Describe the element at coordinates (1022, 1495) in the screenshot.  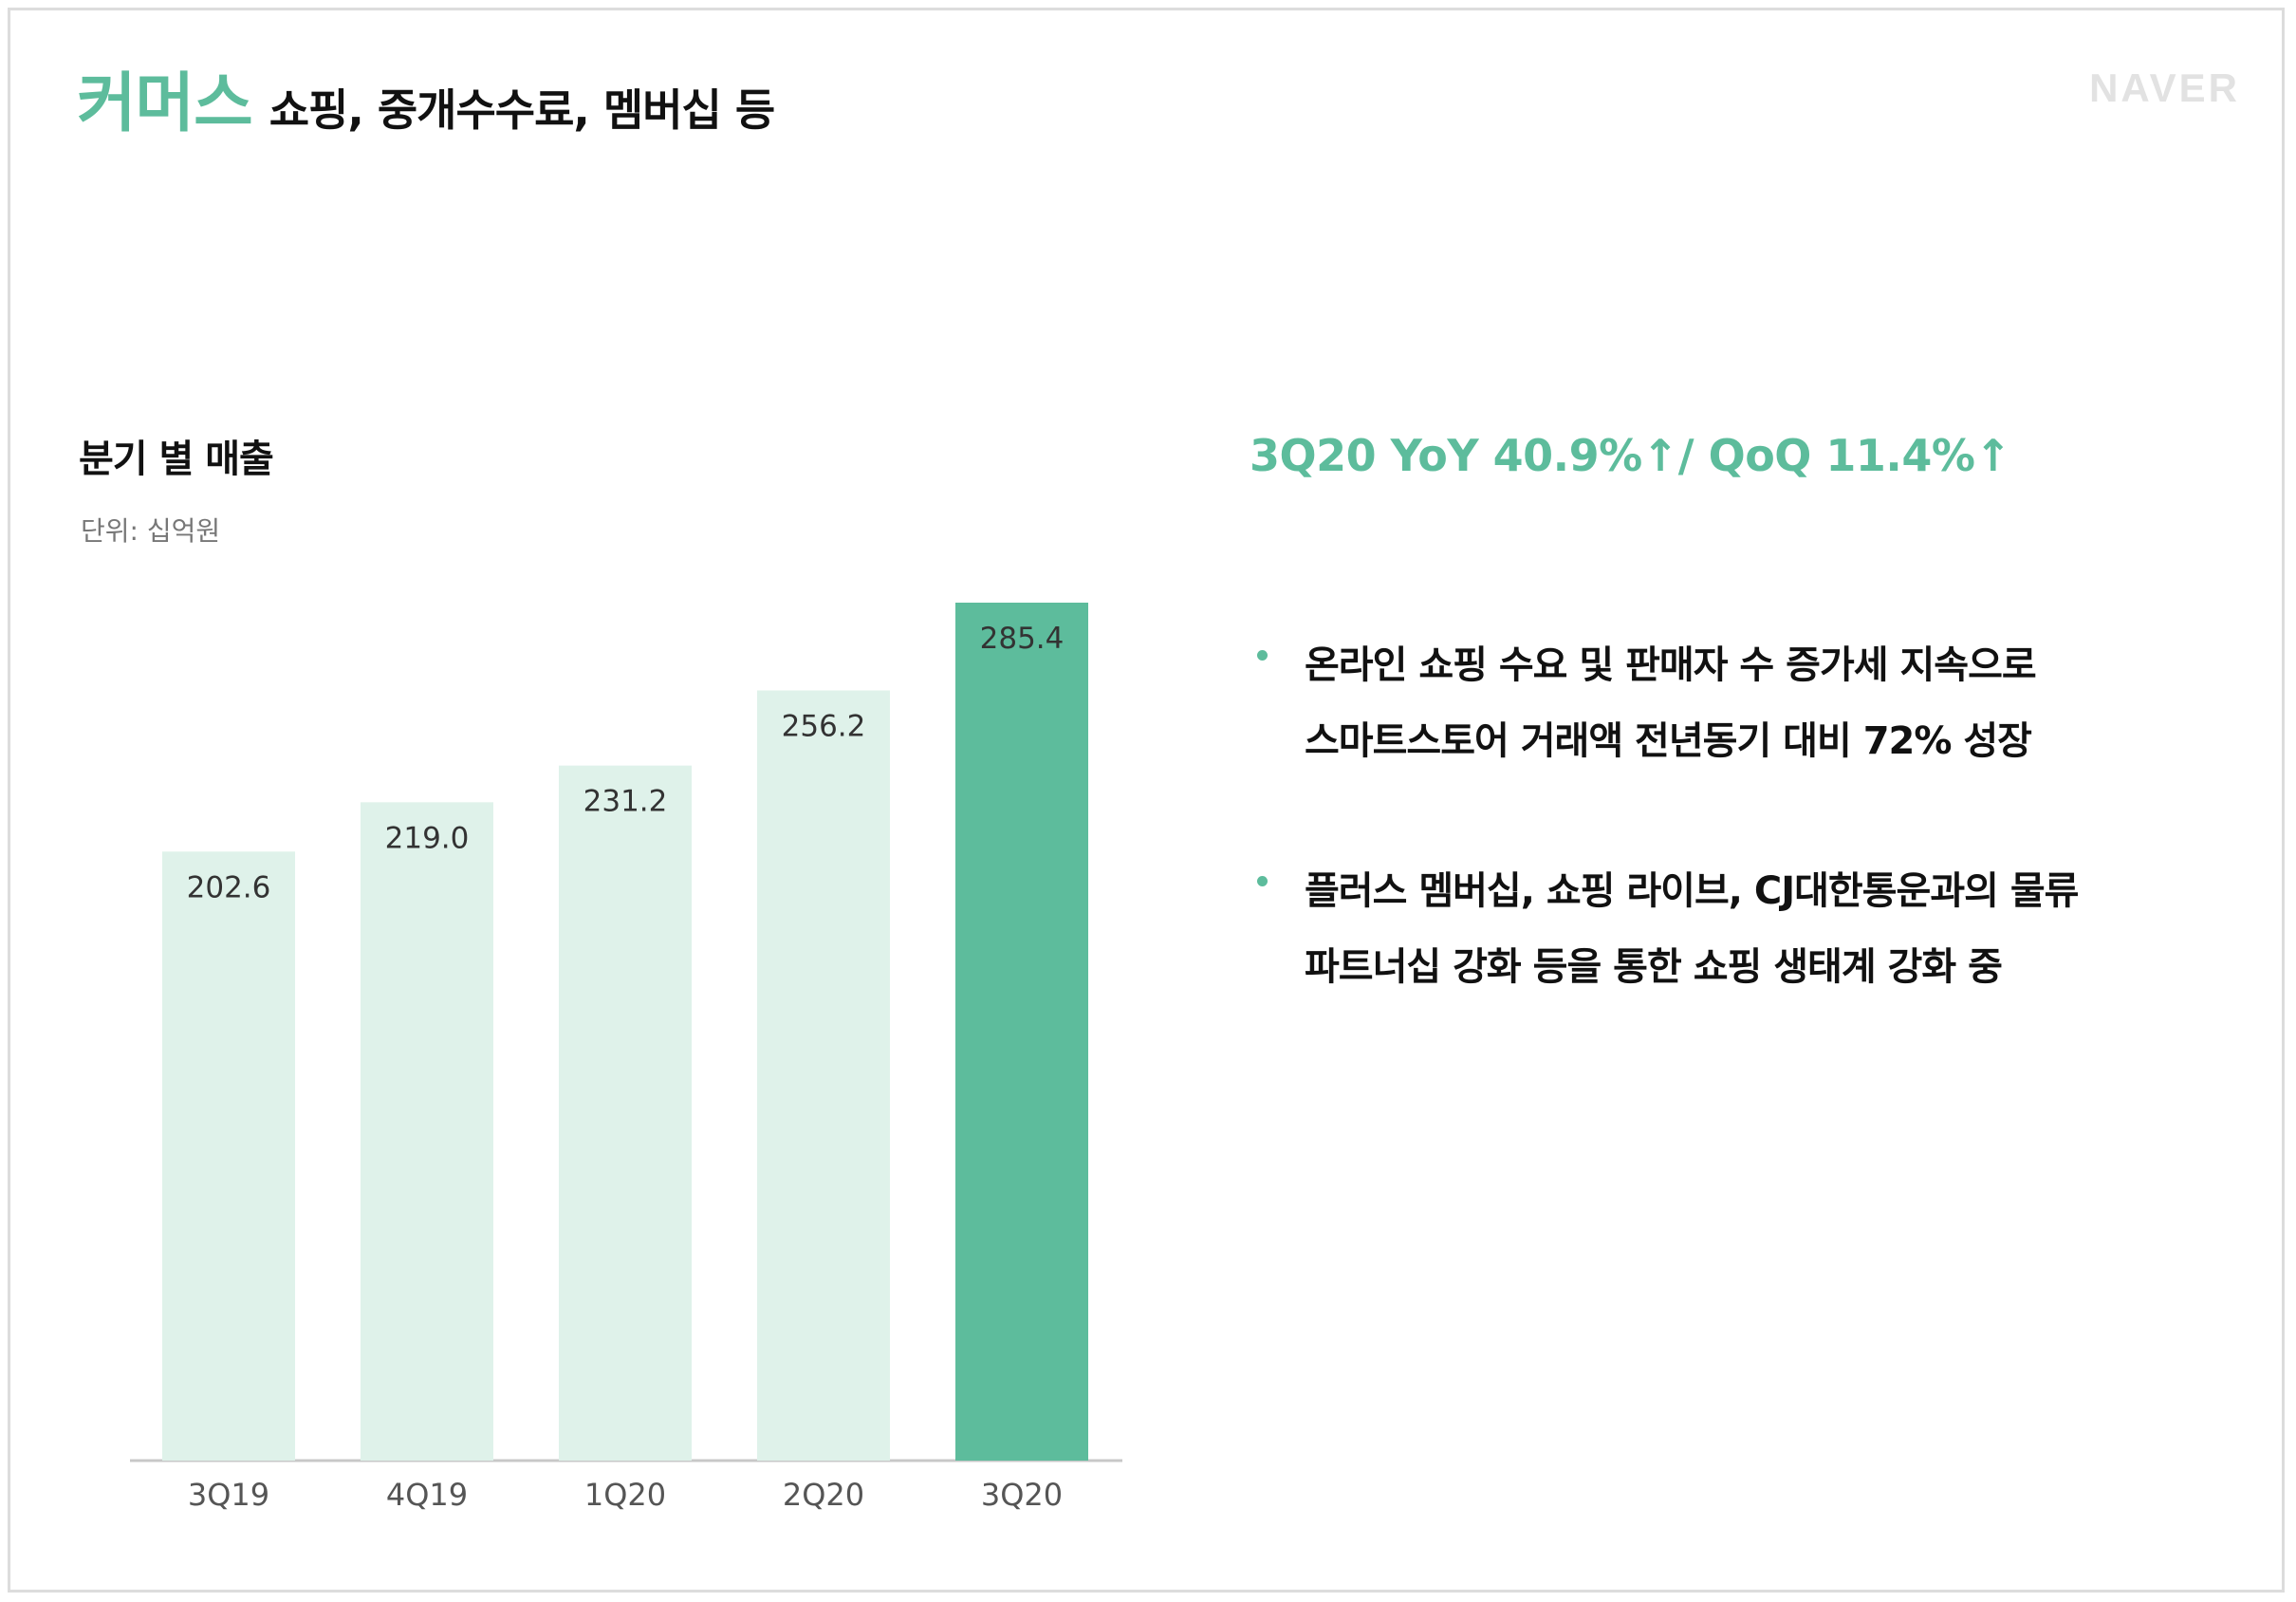
I see `x-tick-3Q20: 3Q20` at that location.